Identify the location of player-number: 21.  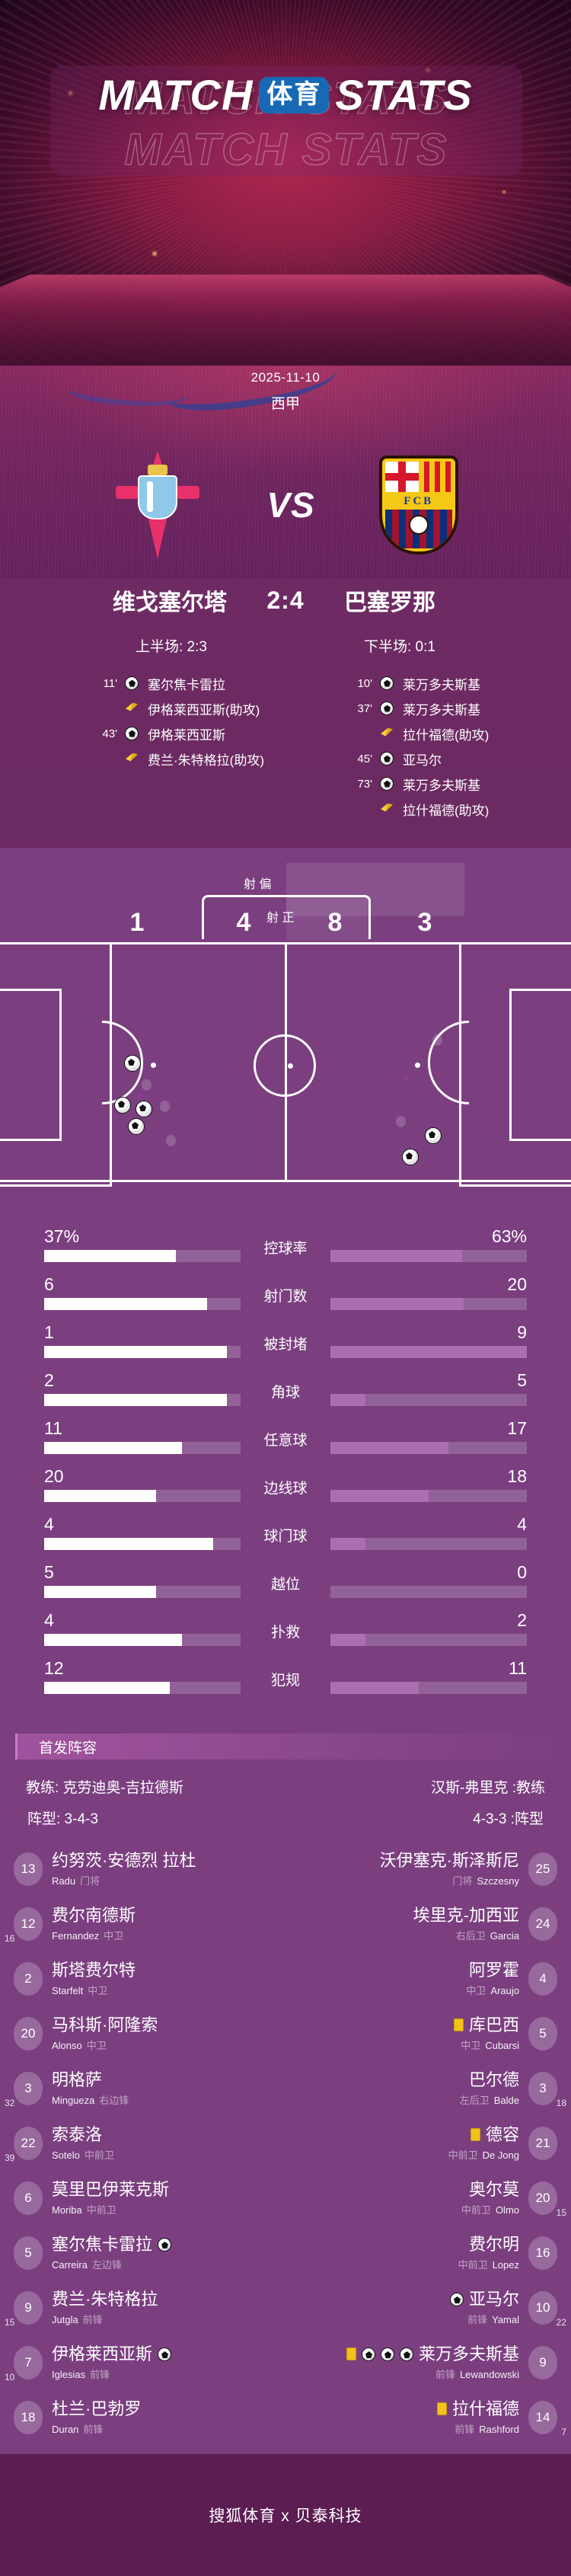
(542, 2143).